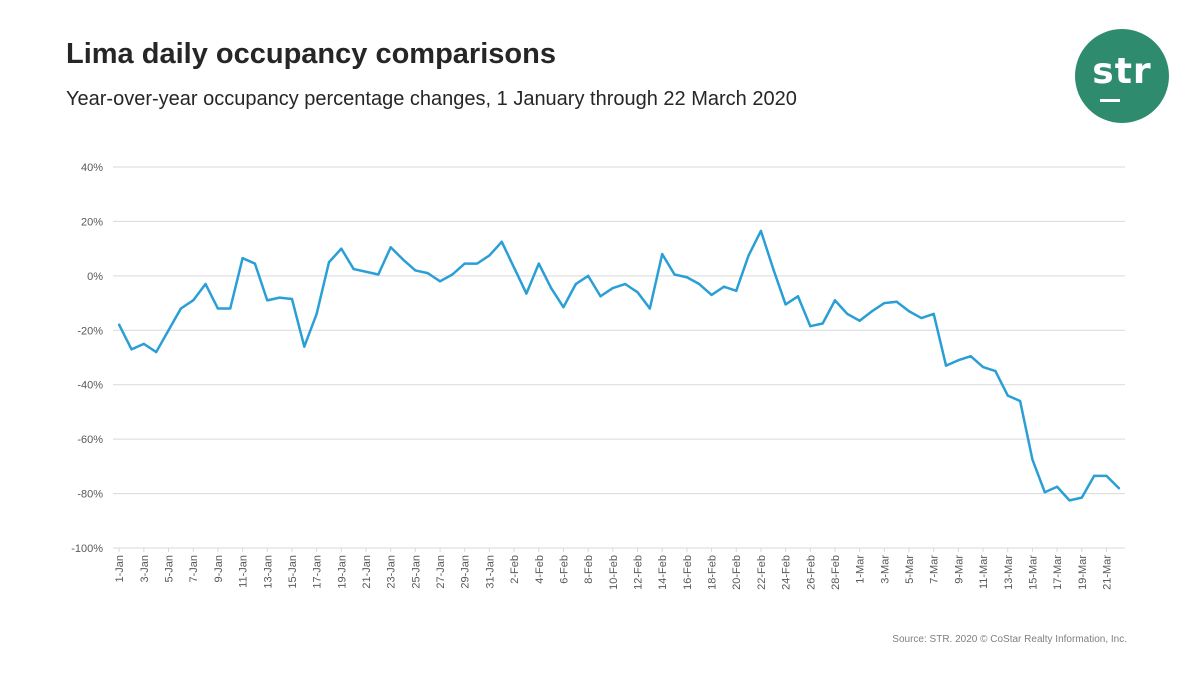  Describe the element at coordinates (1083, 572) in the screenshot. I see `x-tick-label: 19-Mar` at that location.